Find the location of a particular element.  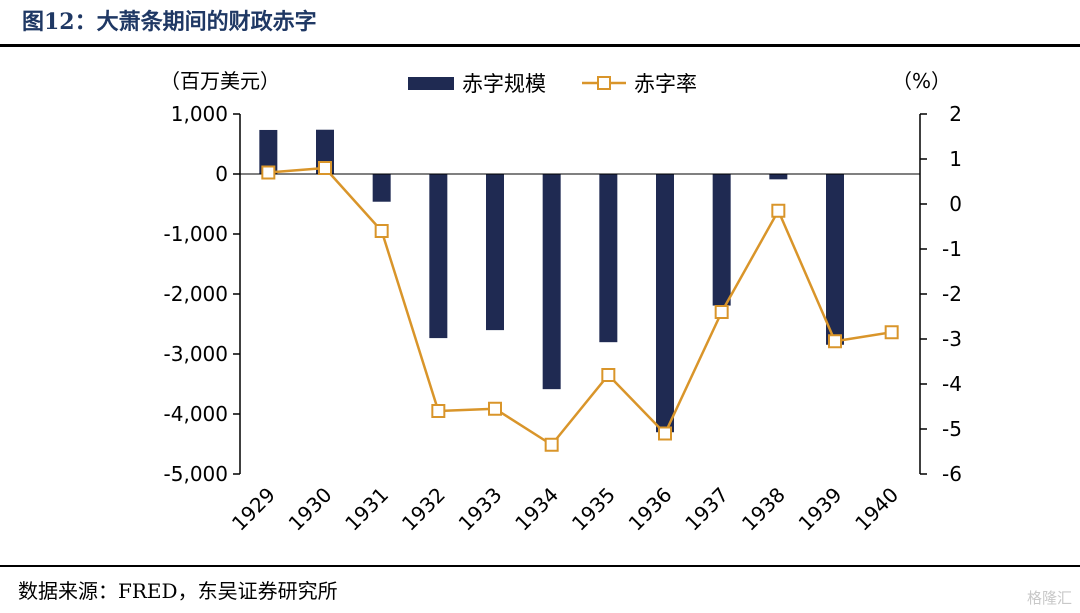

right-axis-tick-label: 2 is located at coordinates (955, 114).